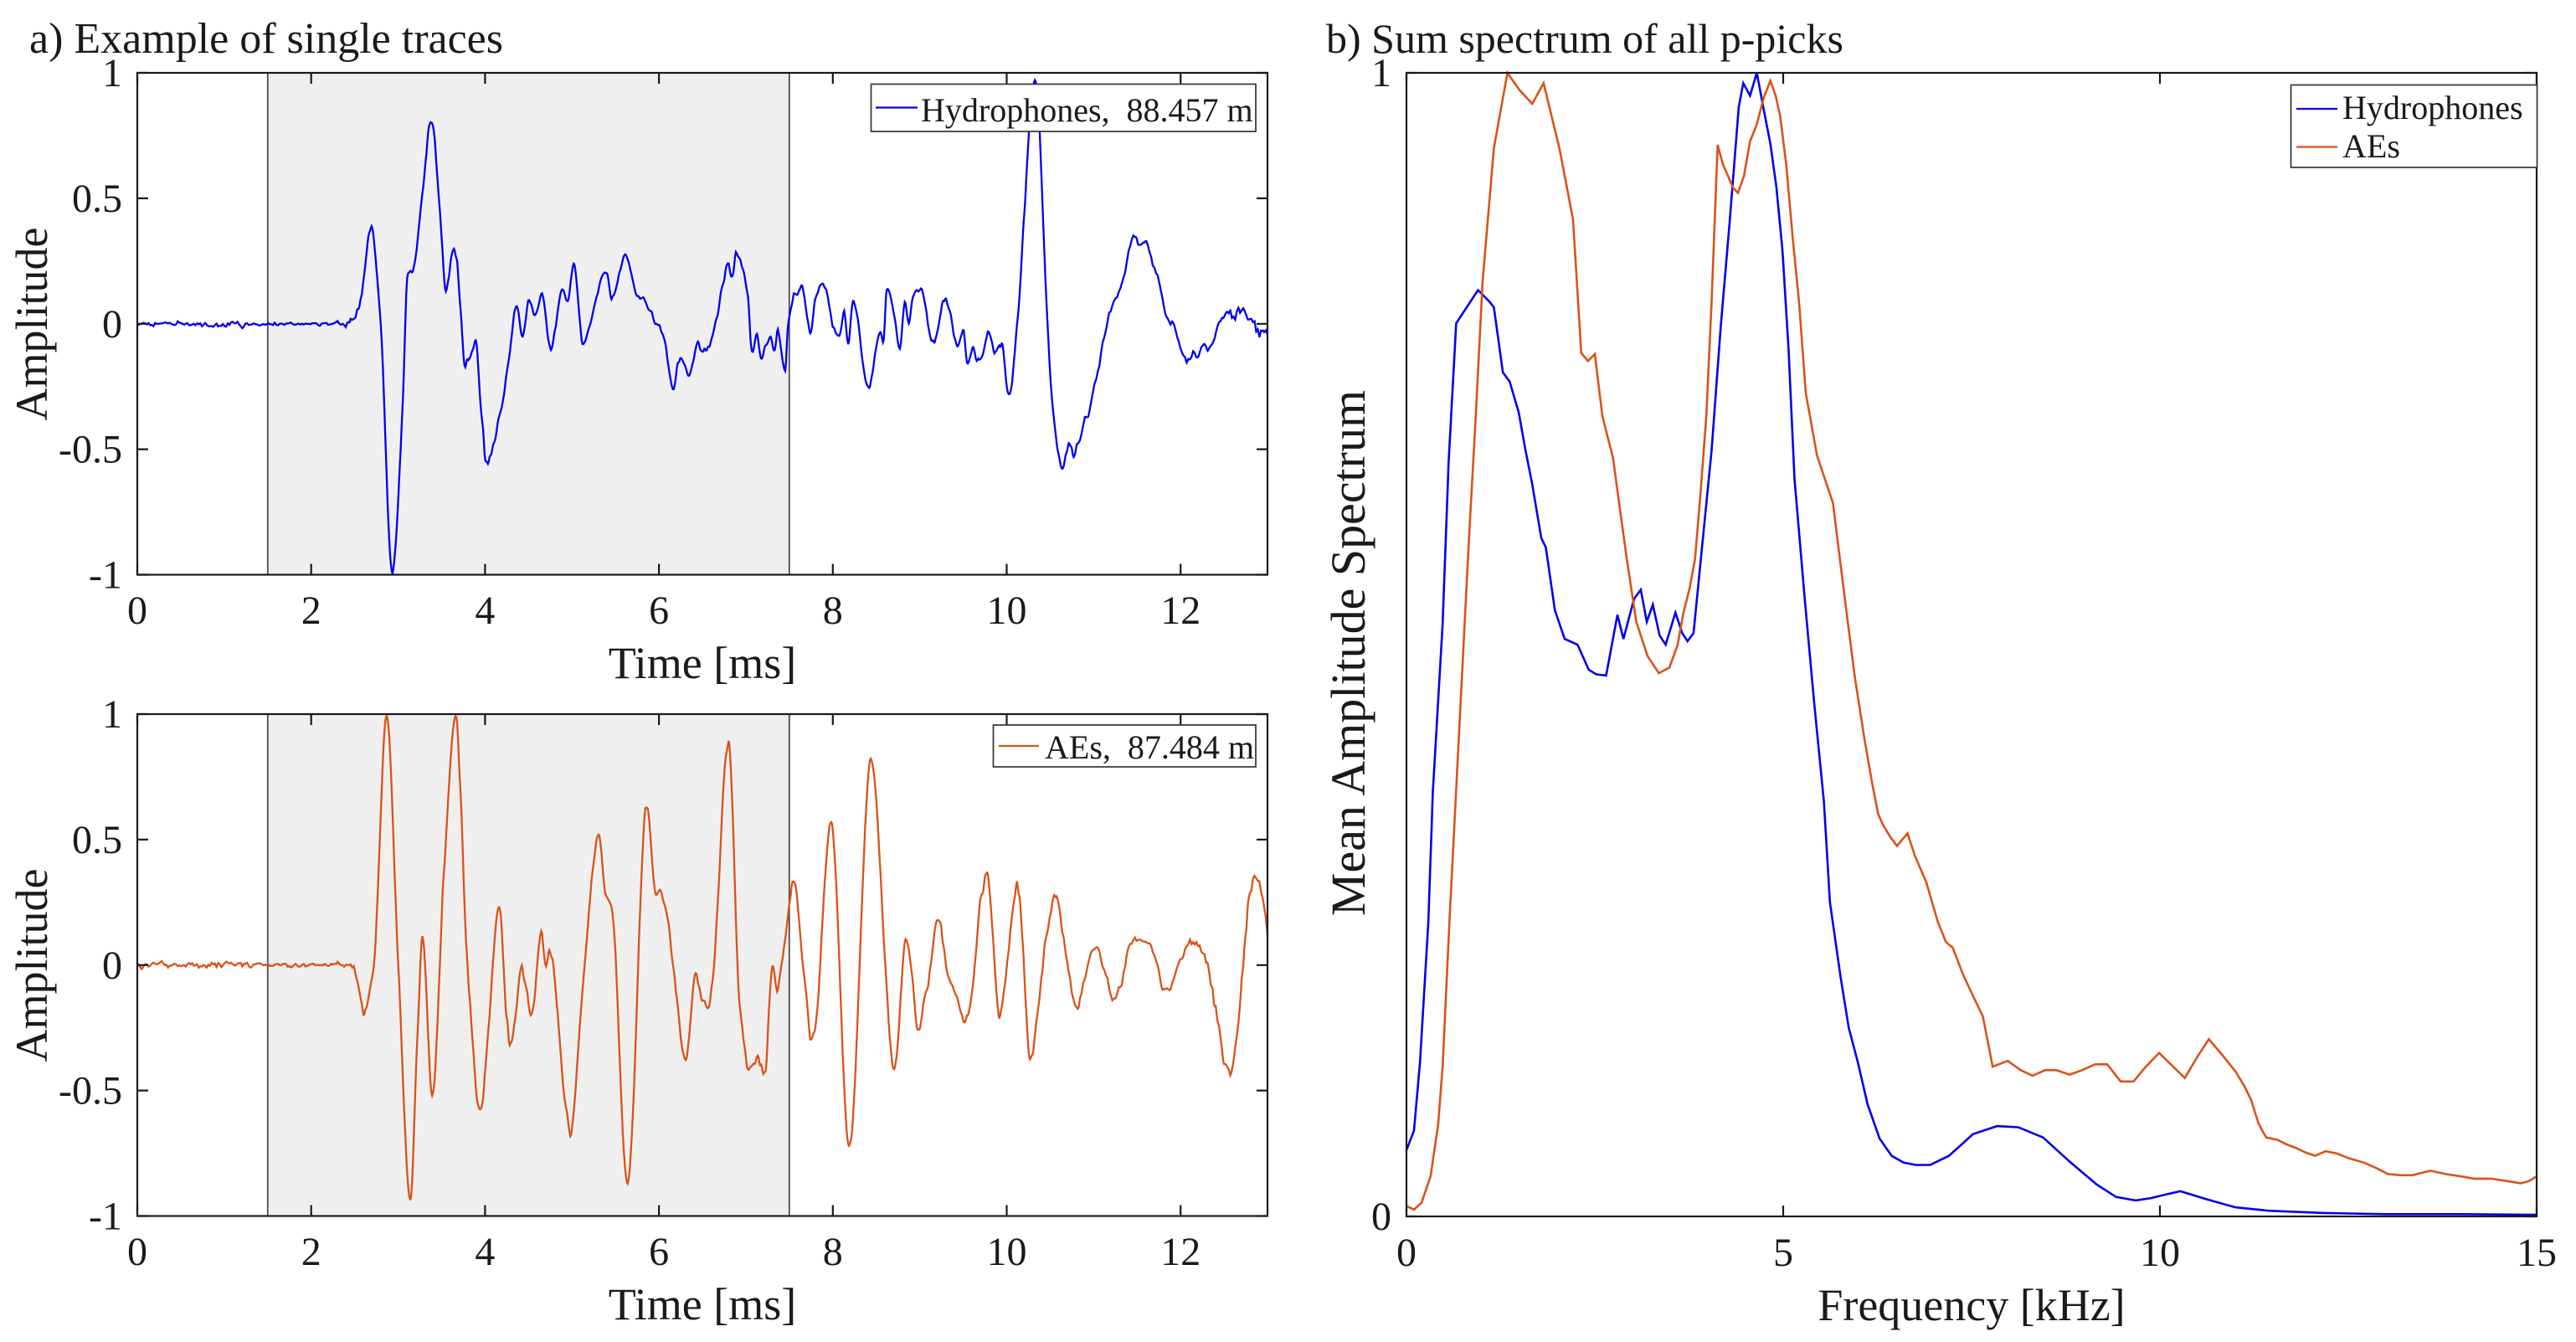  I want to click on svg-text: a) Example of single traces, so click(266, 39).